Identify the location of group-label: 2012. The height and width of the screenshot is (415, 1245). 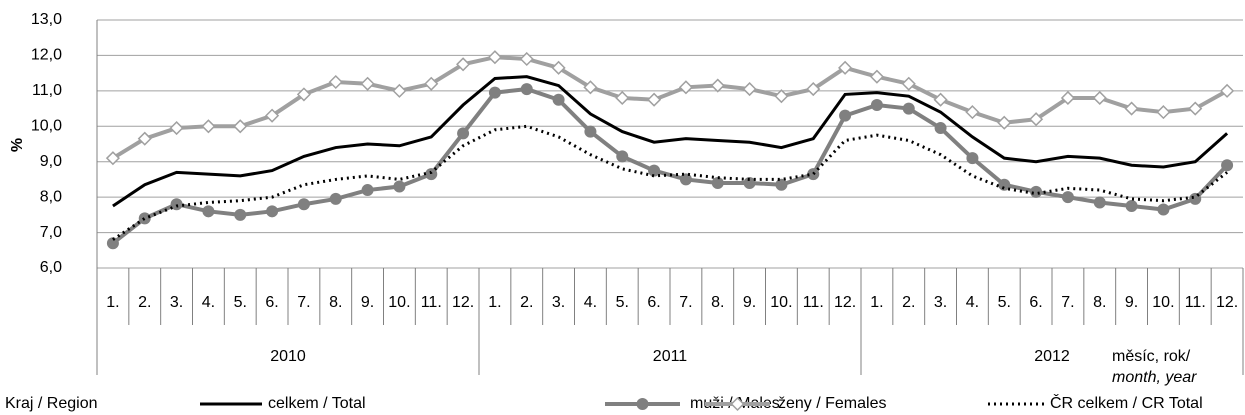
(1052, 356).